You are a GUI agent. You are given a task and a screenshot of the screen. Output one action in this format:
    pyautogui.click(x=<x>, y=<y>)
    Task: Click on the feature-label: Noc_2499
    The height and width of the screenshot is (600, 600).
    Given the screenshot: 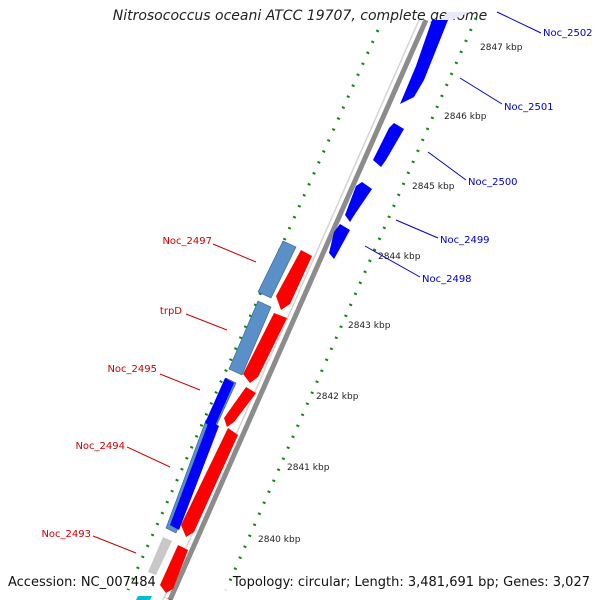 What is the action you would take?
    pyautogui.click(x=465, y=240)
    